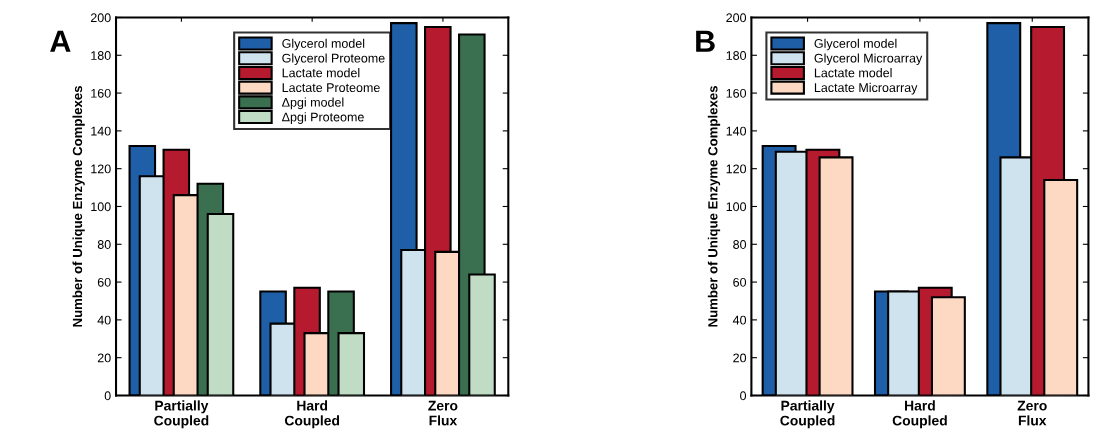 The image size is (1105, 437). What do you see at coordinates (331, 88) in the screenshot?
I see `legend-label: Lactate Proteome` at bounding box center [331, 88].